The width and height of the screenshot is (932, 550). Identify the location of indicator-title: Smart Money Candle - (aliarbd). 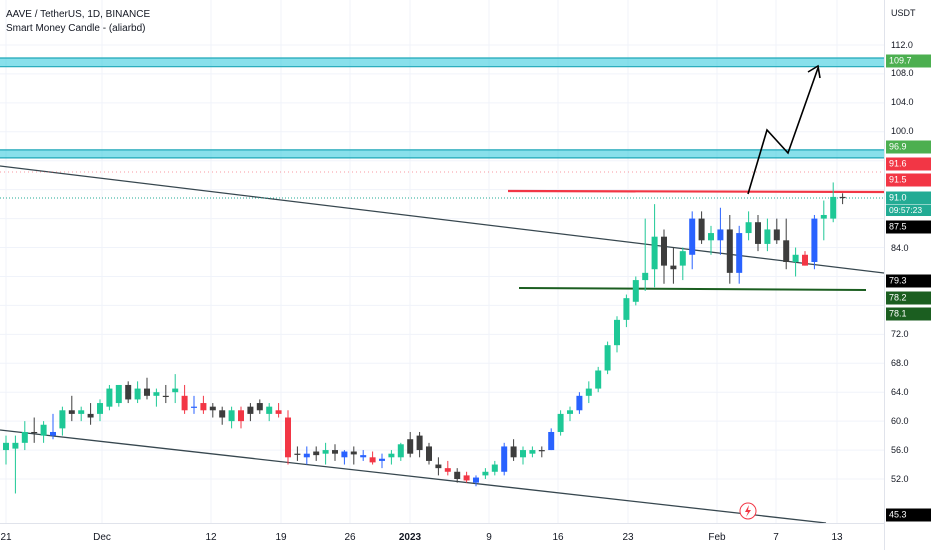
(76, 28).